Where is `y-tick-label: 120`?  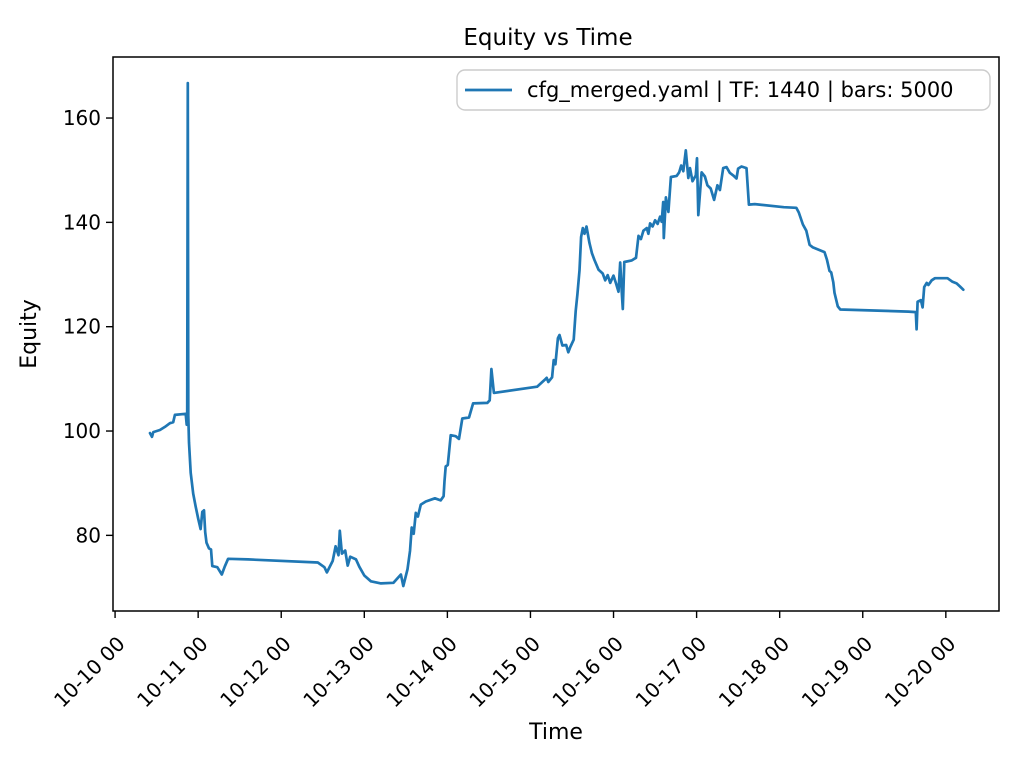
y-tick-label: 120 is located at coordinates (82, 327).